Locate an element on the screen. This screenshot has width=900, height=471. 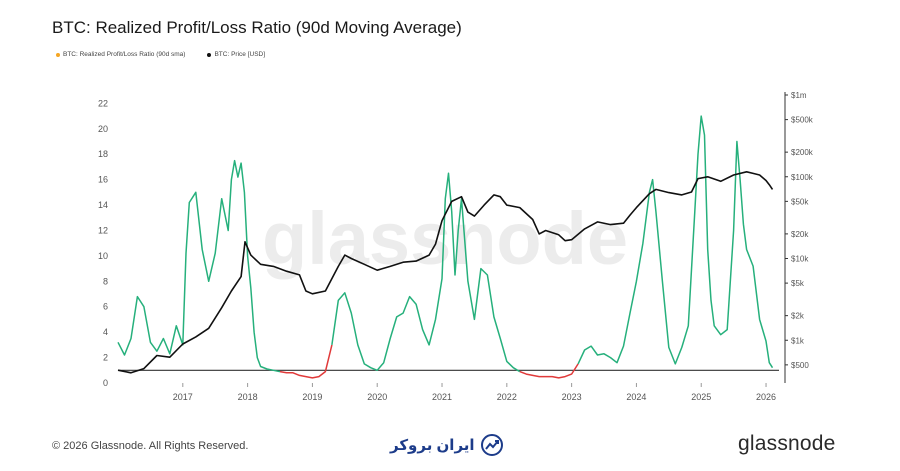
legend-item-price: BTC: Price [USD] is located at coordinates (236, 54).